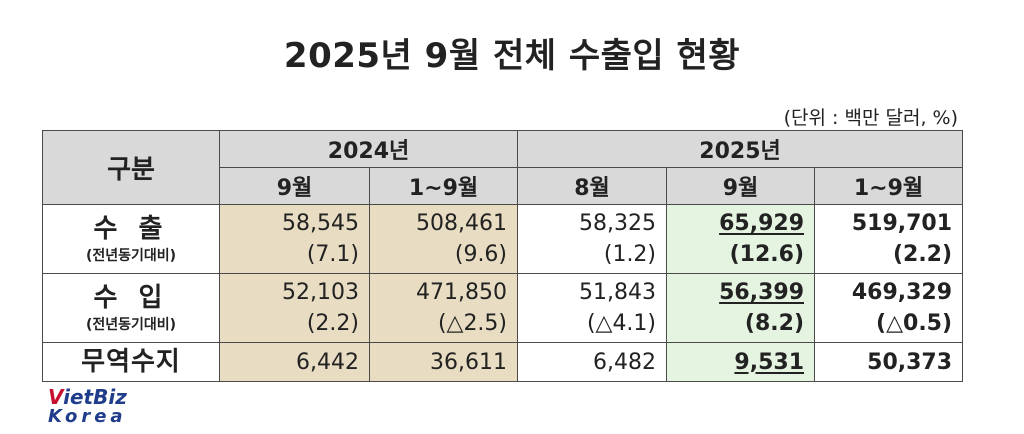  What do you see at coordinates (443, 186) in the screenshot?
I see `header-2024-ytd: 1~9월` at bounding box center [443, 186].